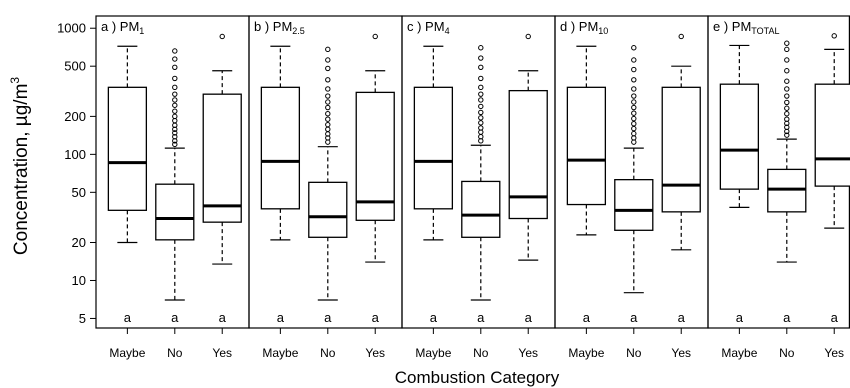 The image size is (850, 388). What do you see at coordinates (477, 377) in the screenshot?
I see `x-axis-label: Combustion Category` at bounding box center [477, 377].